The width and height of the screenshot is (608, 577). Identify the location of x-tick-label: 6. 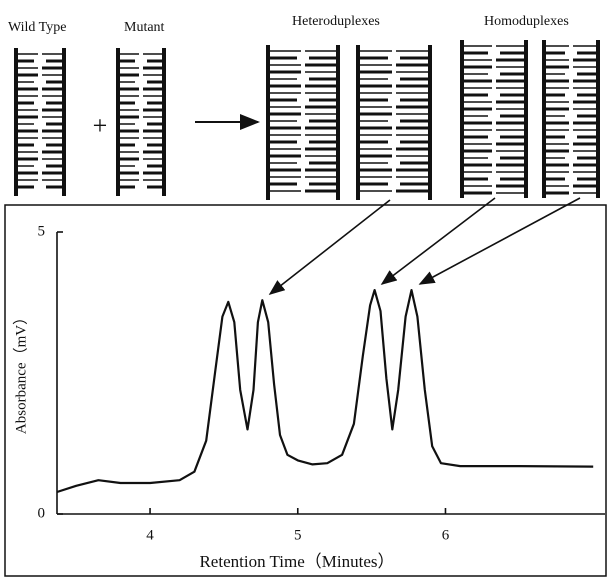
(446, 535).